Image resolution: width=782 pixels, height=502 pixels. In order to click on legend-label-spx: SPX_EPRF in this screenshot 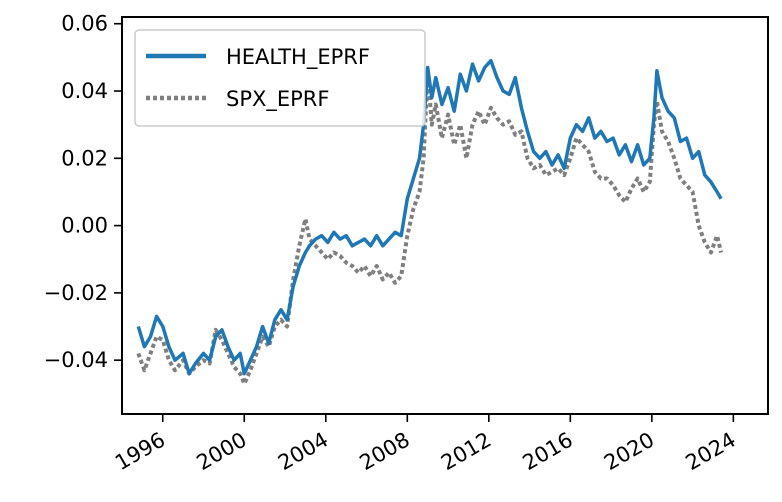, I will do `click(277, 99)`.